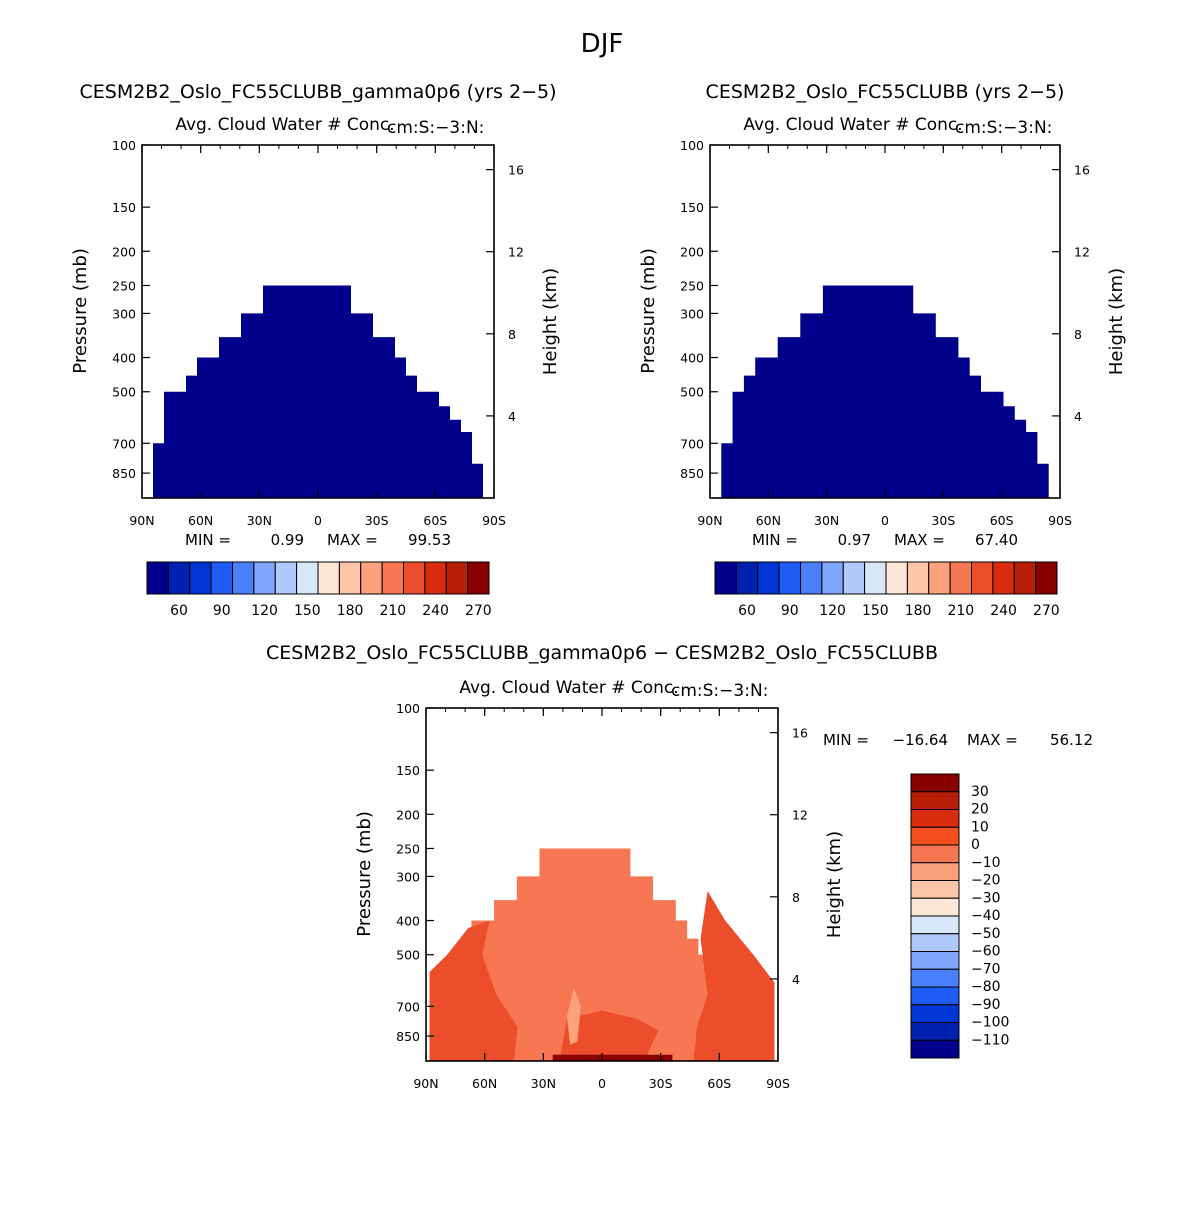 This screenshot has height=1206, width=1204. I want to click on colorbar-label: −40, so click(986, 916).